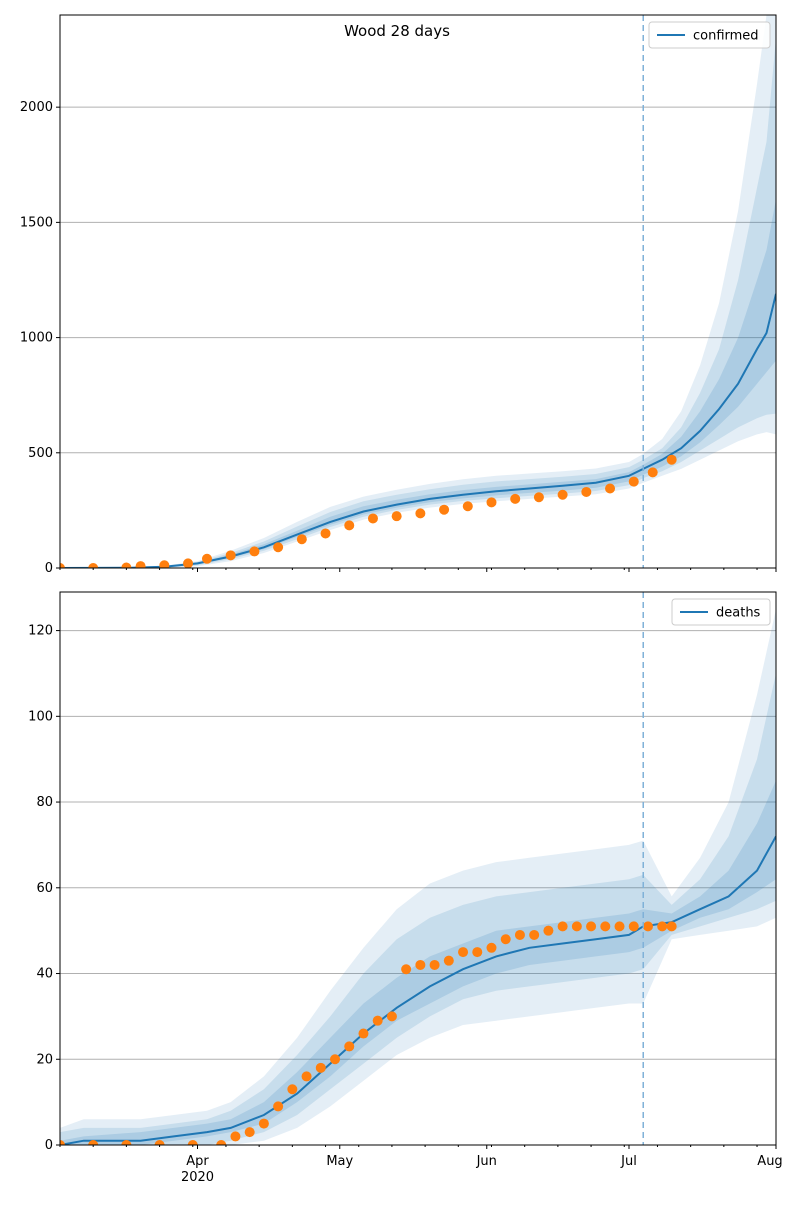  What do you see at coordinates (44, 974) in the screenshot?
I see `y-tick-label: 40` at bounding box center [44, 974].